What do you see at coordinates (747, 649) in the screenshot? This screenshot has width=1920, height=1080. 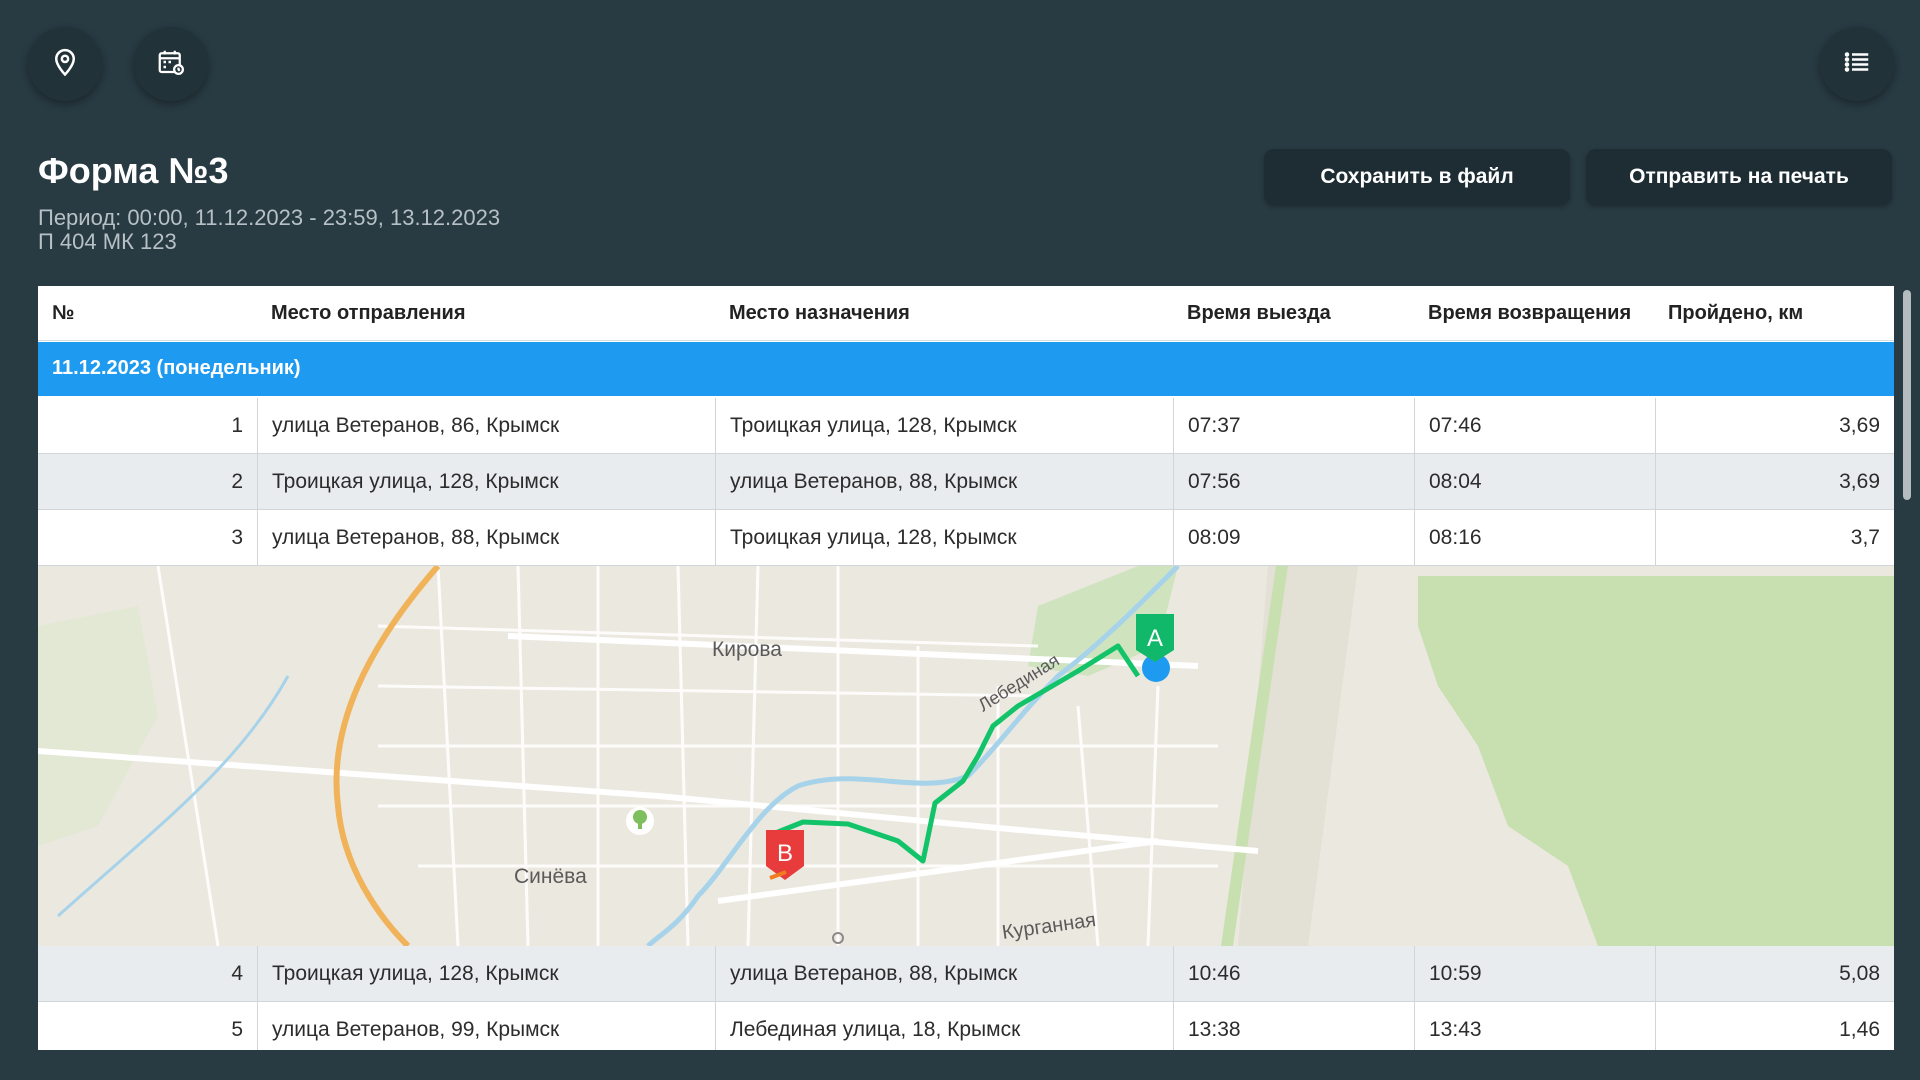 I see `street-label-kirova: Кирова` at bounding box center [747, 649].